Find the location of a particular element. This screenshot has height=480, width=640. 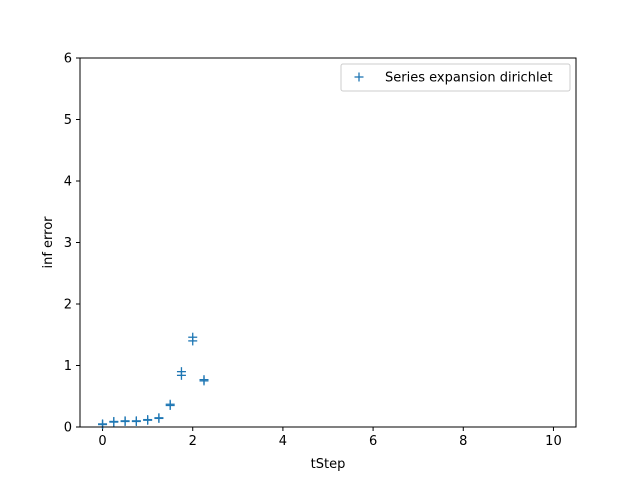

x-tick-label: 6 is located at coordinates (373, 441).